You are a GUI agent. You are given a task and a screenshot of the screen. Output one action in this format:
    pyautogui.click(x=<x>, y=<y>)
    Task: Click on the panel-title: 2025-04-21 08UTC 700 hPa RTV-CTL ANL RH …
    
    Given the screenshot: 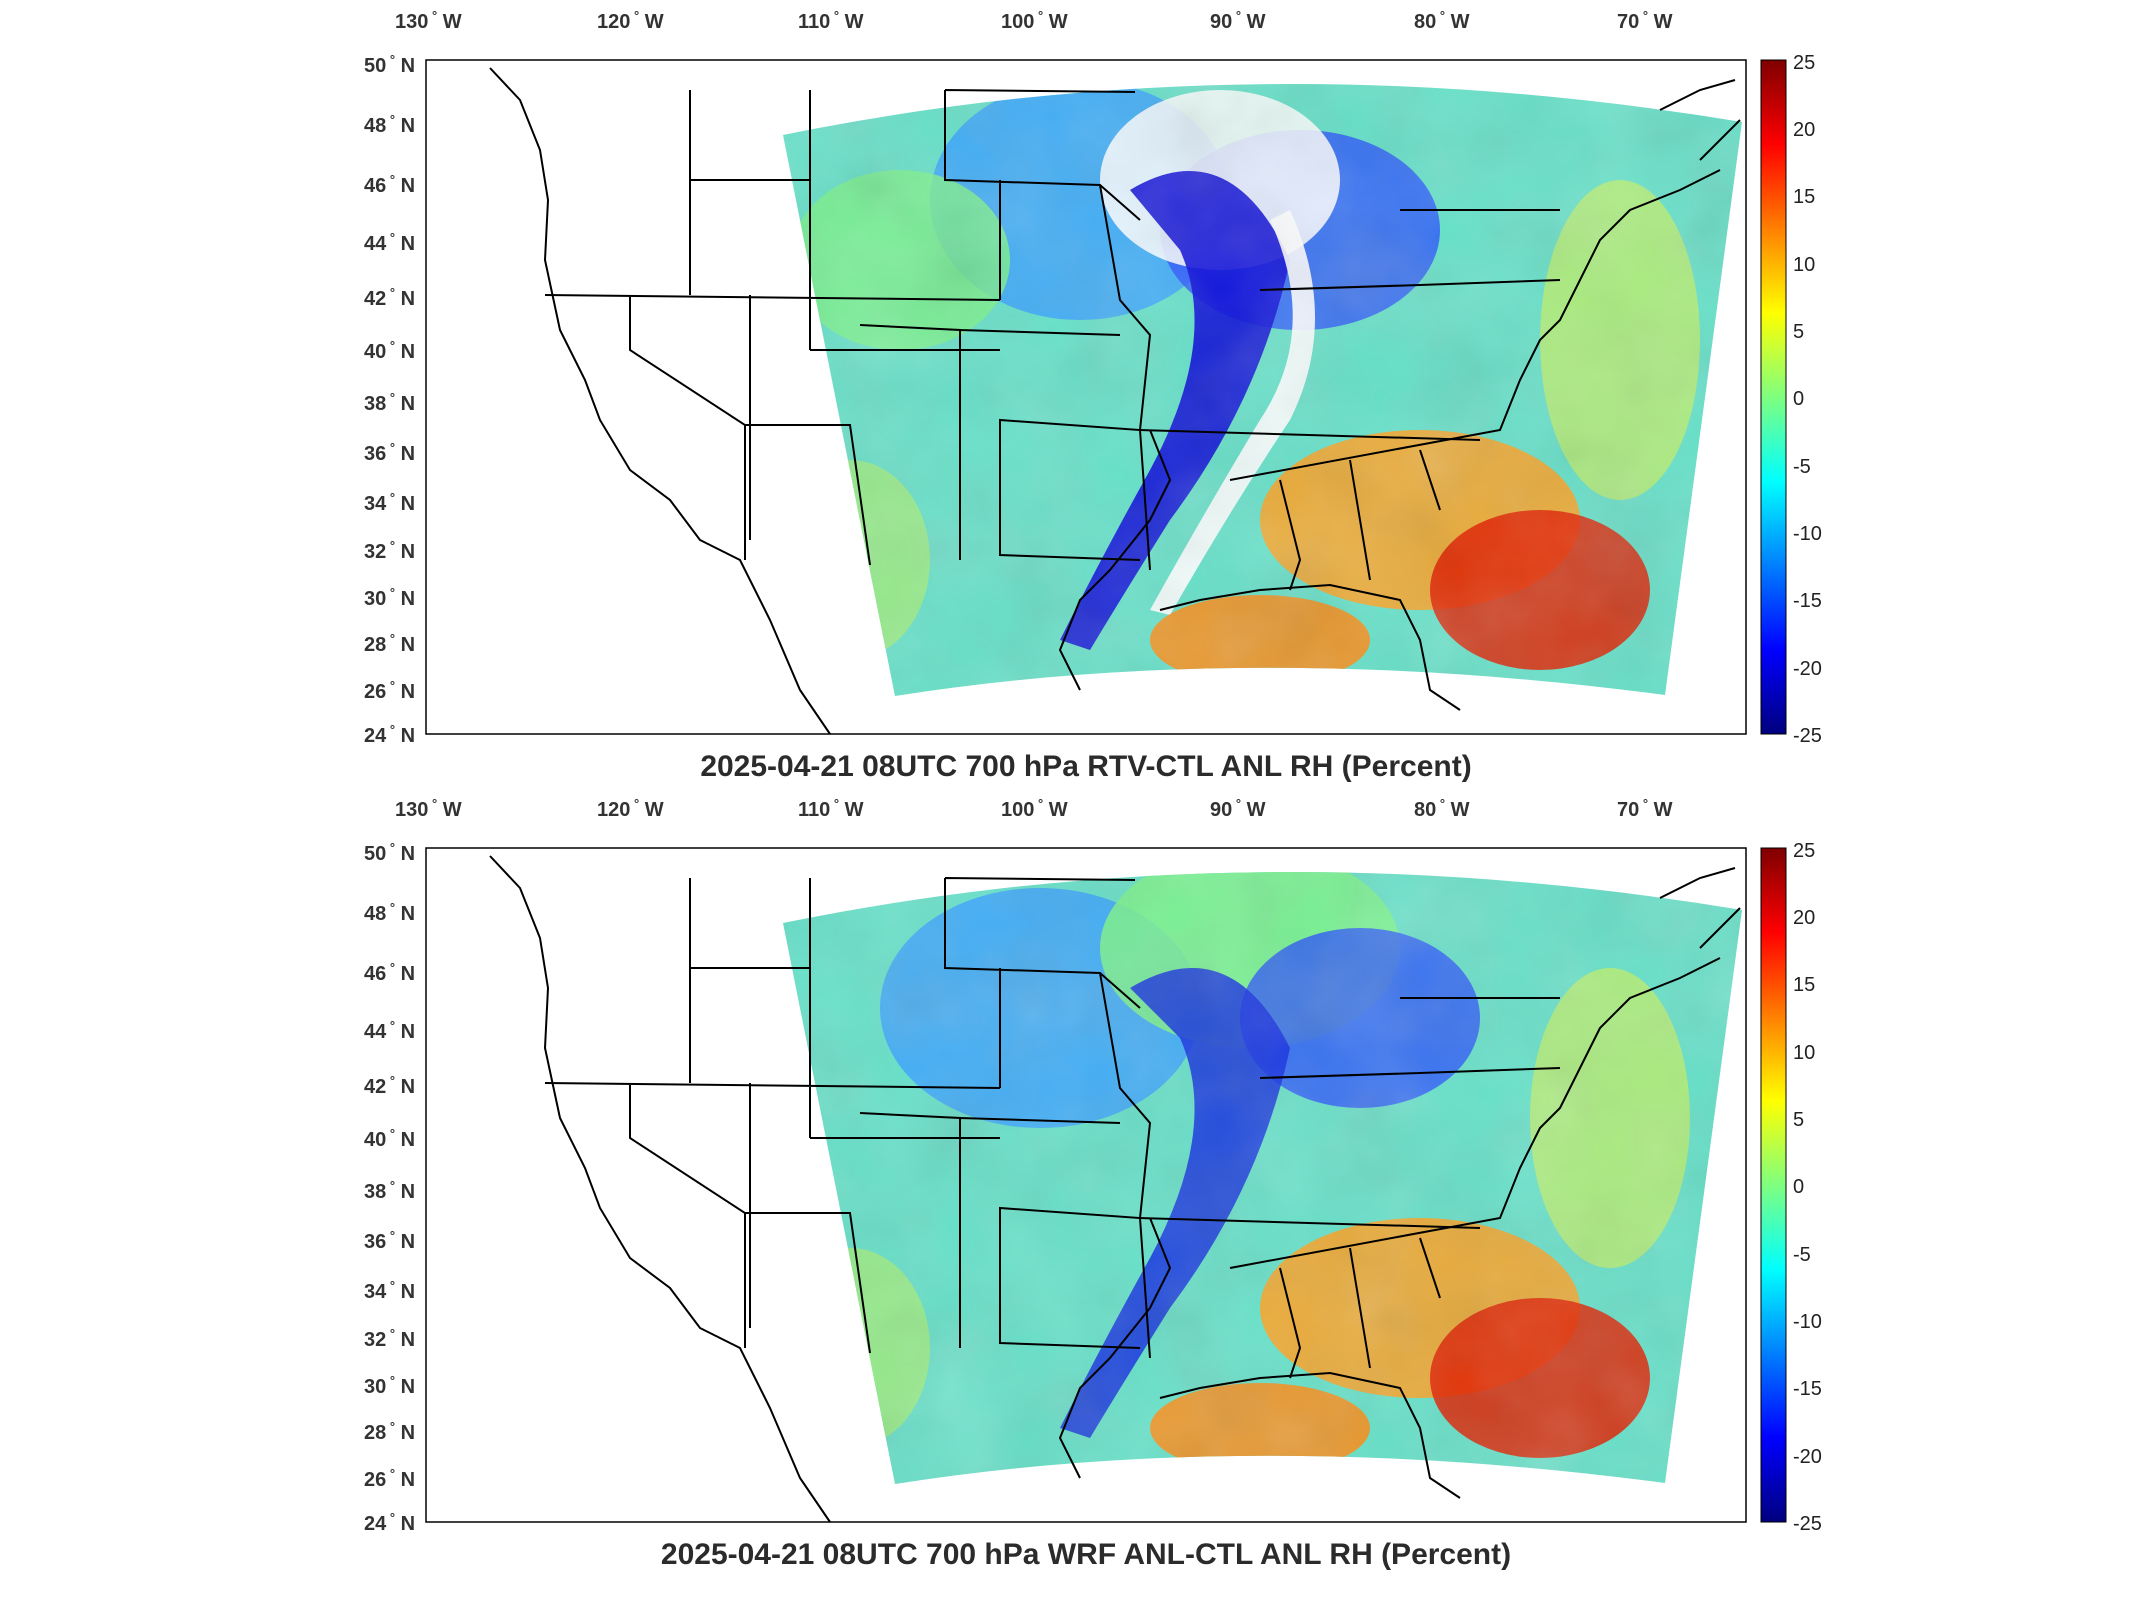 What is the action you would take?
    pyautogui.click(x=1085, y=766)
    